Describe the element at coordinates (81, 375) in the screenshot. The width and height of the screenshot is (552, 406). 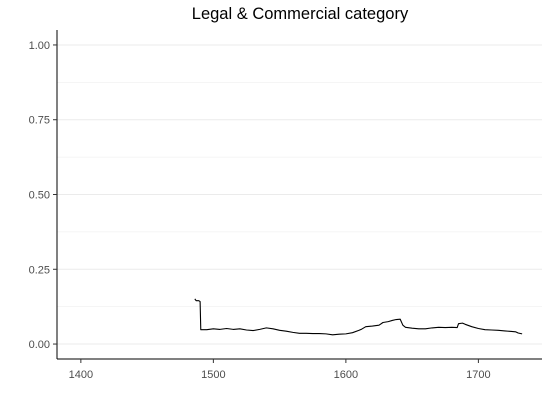
I see `x-tick-label: 1400` at that location.